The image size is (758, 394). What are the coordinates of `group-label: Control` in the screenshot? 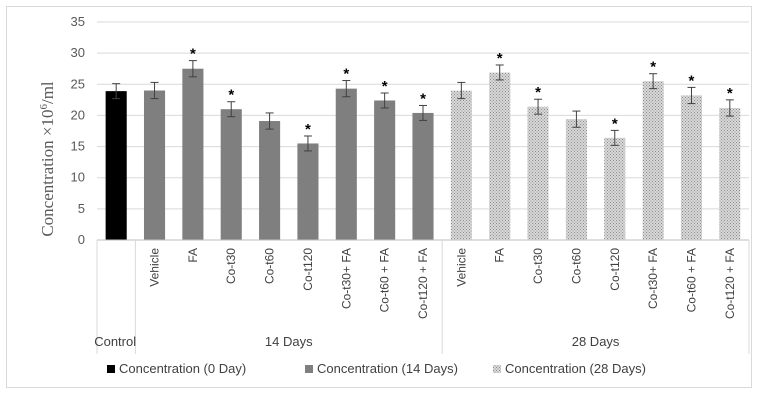 It's located at (115, 341).